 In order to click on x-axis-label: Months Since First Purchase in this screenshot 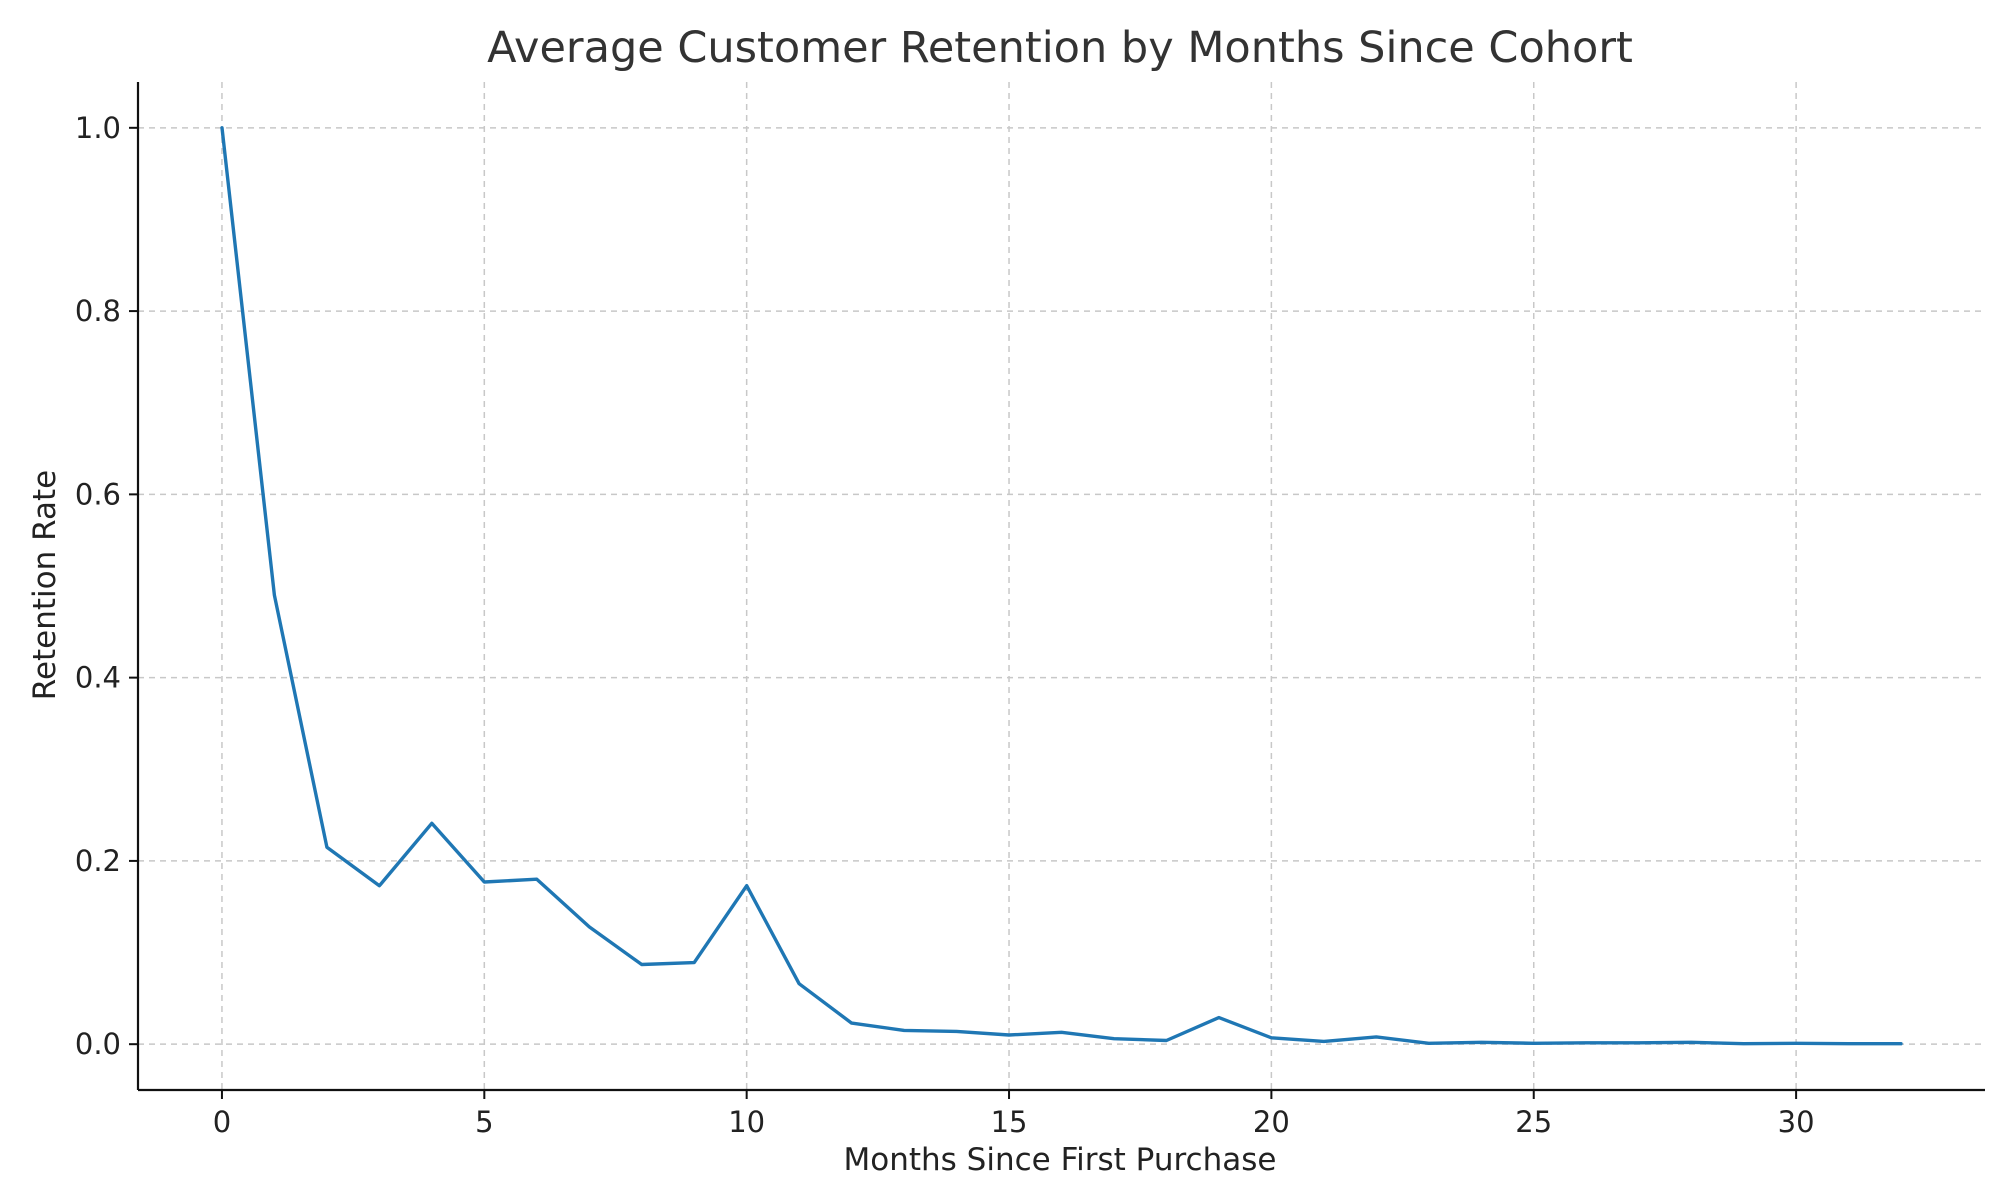, I will do `click(1060, 1160)`.